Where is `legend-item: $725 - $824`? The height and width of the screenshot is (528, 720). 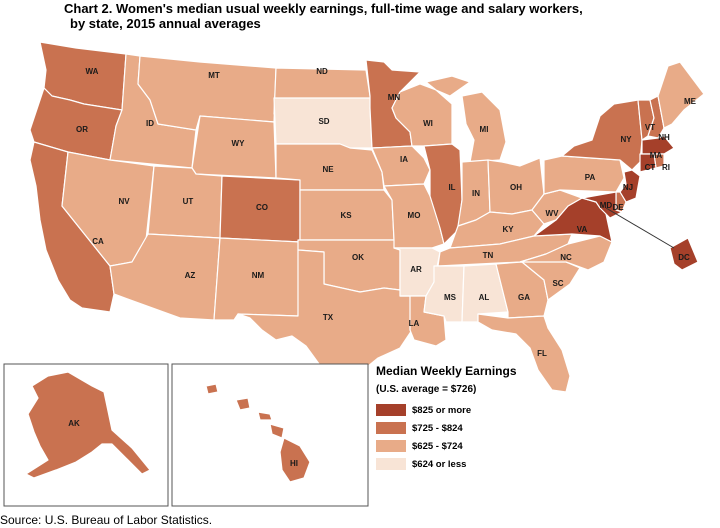
legend-item: $725 - $824 is located at coordinates (476, 428).